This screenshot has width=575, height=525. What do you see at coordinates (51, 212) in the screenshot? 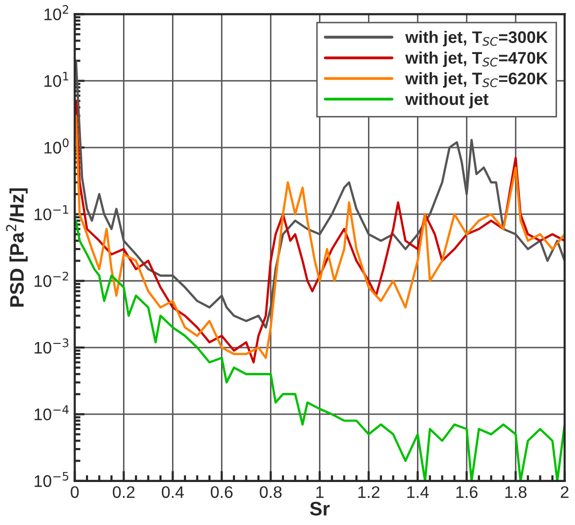
I see `y-tick-label: 10$^{−1}$` at bounding box center [51, 212].